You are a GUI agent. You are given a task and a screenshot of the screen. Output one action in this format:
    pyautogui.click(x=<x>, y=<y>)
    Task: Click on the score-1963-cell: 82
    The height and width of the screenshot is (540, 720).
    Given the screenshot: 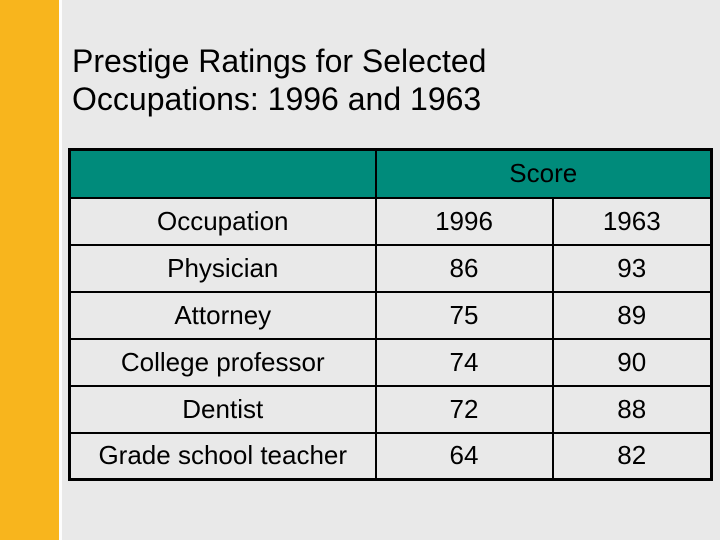 What is the action you would take?
    pyautogui.click(x=632, y=456)
    